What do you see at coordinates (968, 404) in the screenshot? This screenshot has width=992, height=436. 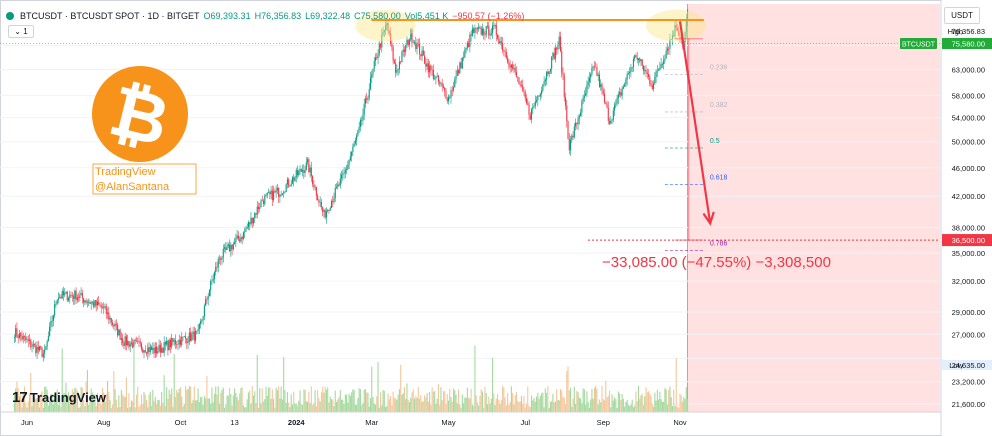 I see `price-tick-label: 21,600.00` at bounding box center [968, 404].